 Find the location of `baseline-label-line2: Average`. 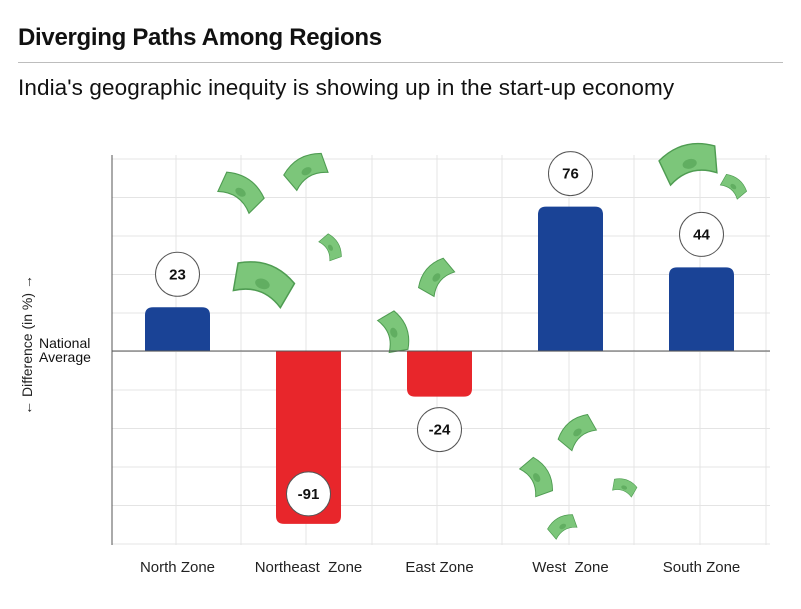

baseline-label-line2: Average is located at coordinates (65, 357).